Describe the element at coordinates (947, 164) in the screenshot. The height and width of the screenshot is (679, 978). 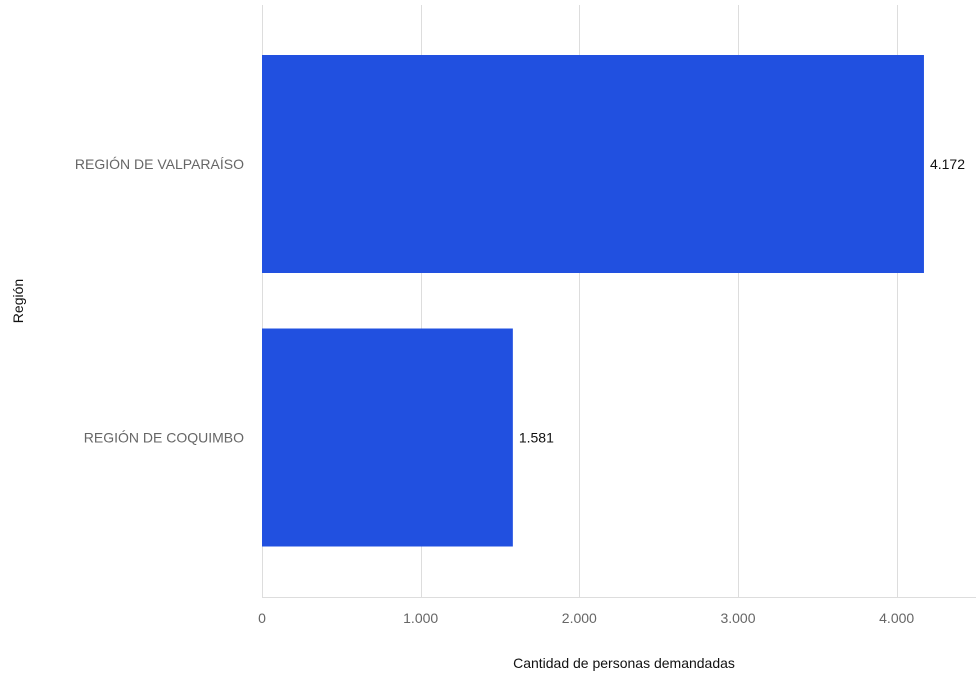
I see `bar-value-label: 4.172` at that location.